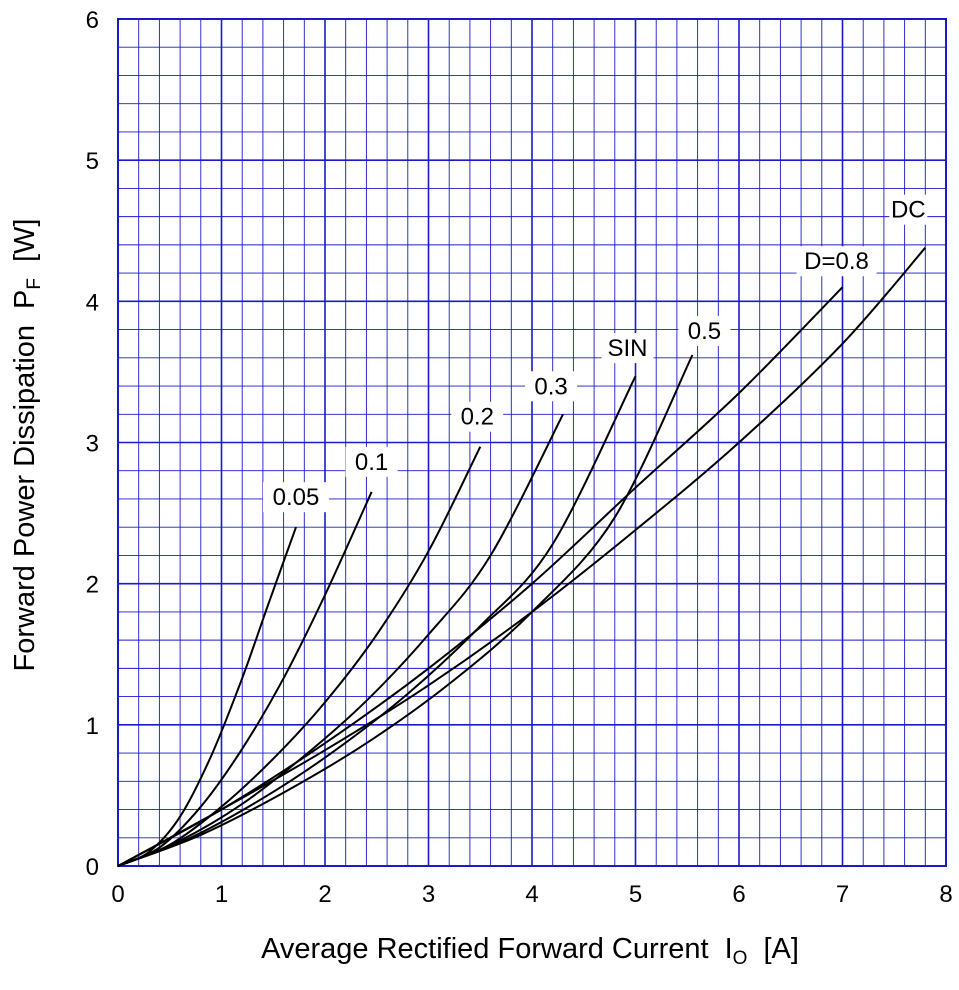  I want to click on x-tick-label: 7, so click(842, 894).